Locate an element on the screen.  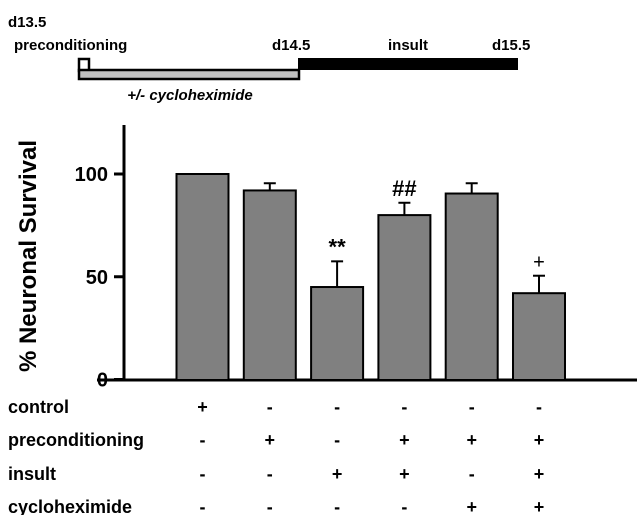
significance-annotation: ** is located at coordinates (338, 246).